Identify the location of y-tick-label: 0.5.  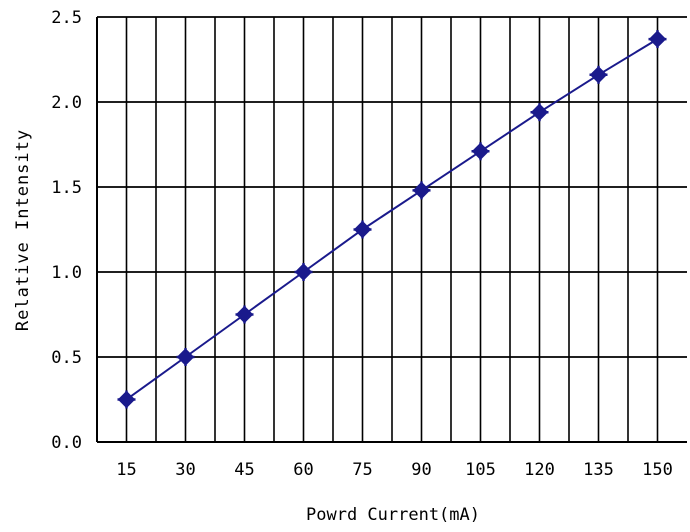
(66, 358).